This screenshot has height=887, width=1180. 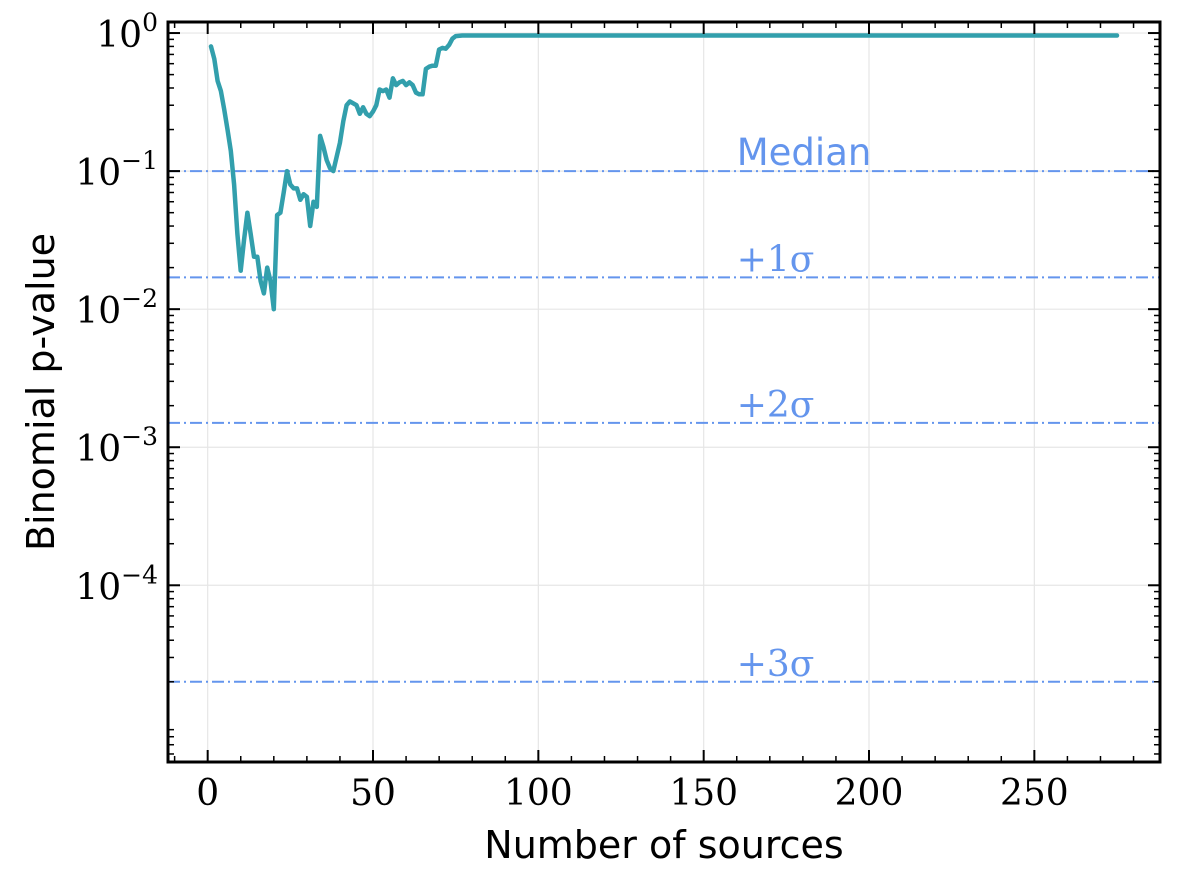 I want to click on y-tick-exponent: −2, so click(x=139, y=298).